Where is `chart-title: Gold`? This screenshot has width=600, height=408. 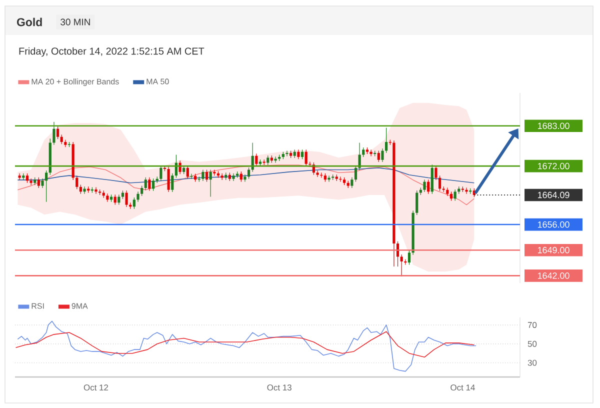
chart-title: Gold is located at coordinates (29, 22).